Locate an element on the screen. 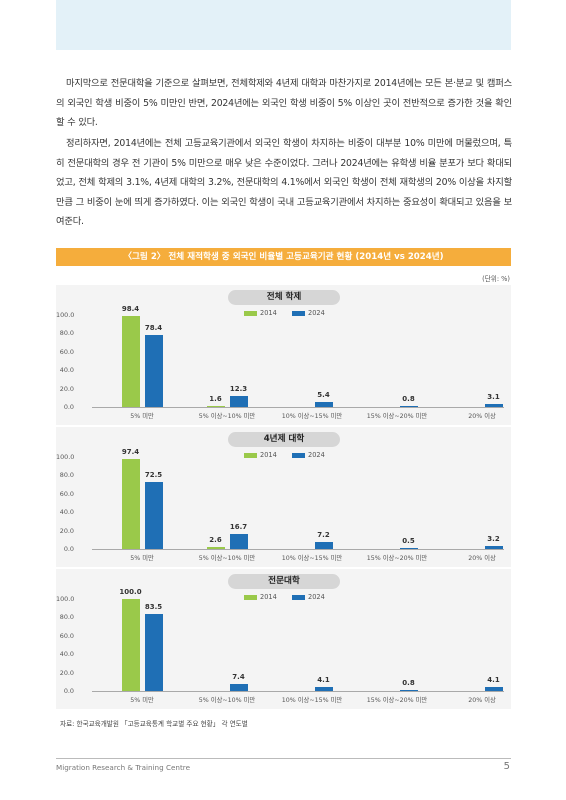  bar-value-label: 97.4 is located at coordinates (130, 452).